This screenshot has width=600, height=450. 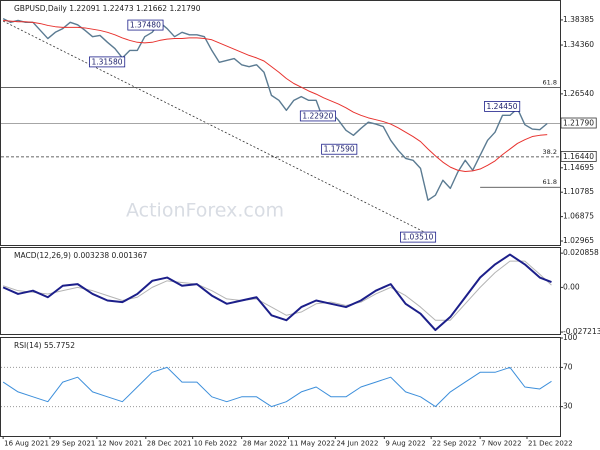 I want to click on y-tick-label: 0.020858, so click(x=581, y=252).